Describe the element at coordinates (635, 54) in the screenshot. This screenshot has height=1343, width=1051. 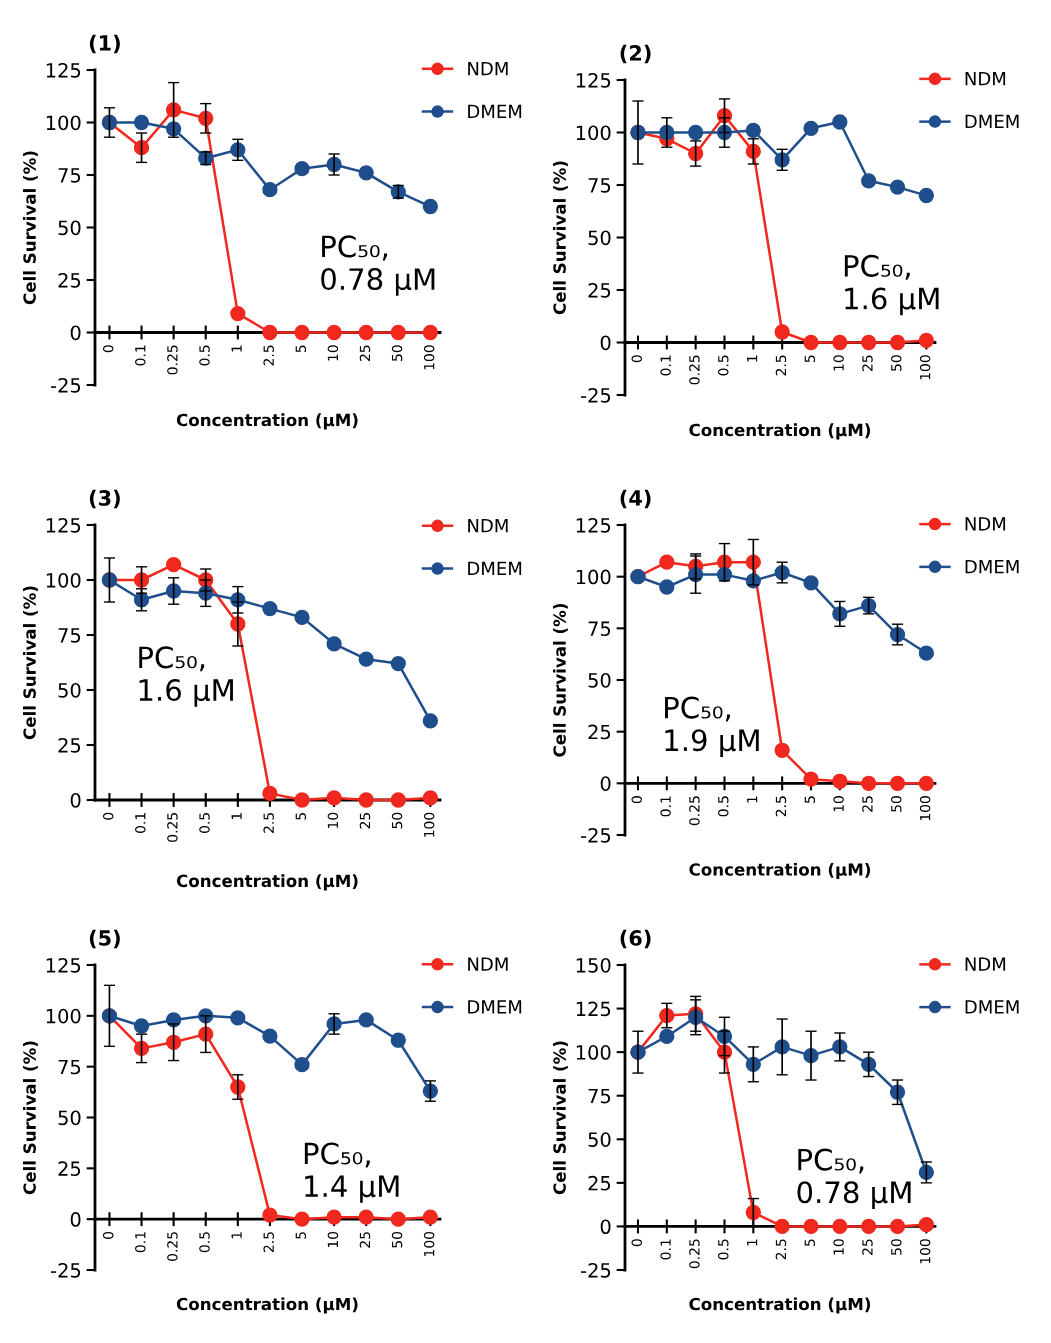
I see `chart-title: (2)` at that location.